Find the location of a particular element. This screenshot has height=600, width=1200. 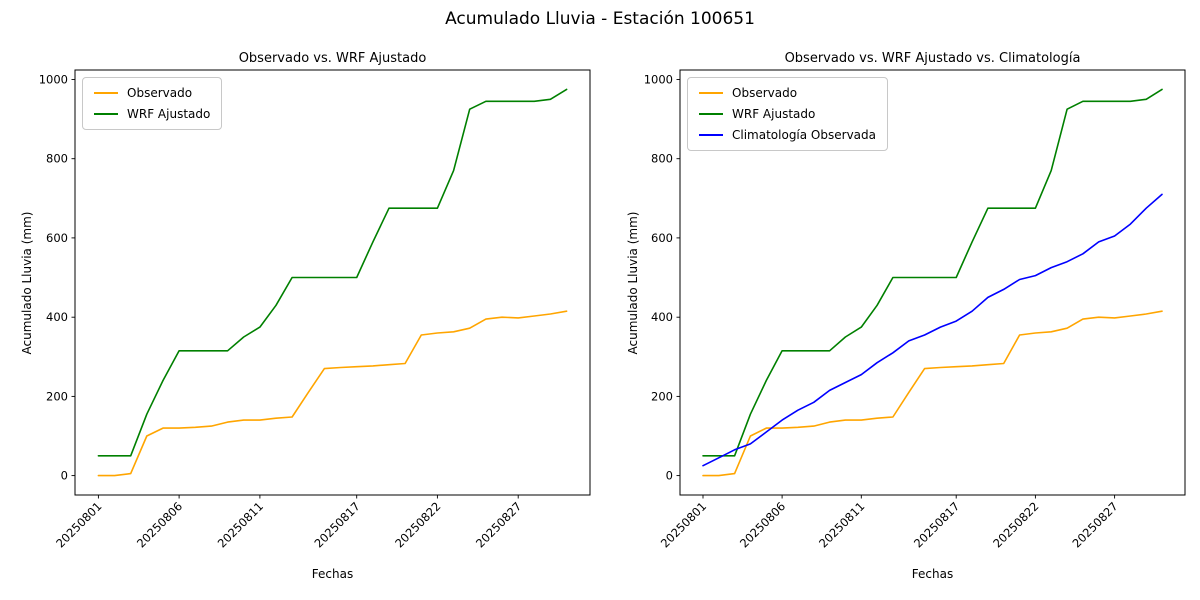

left-legend: Observado WRF Ajustado is located at coordinates (152, 103).